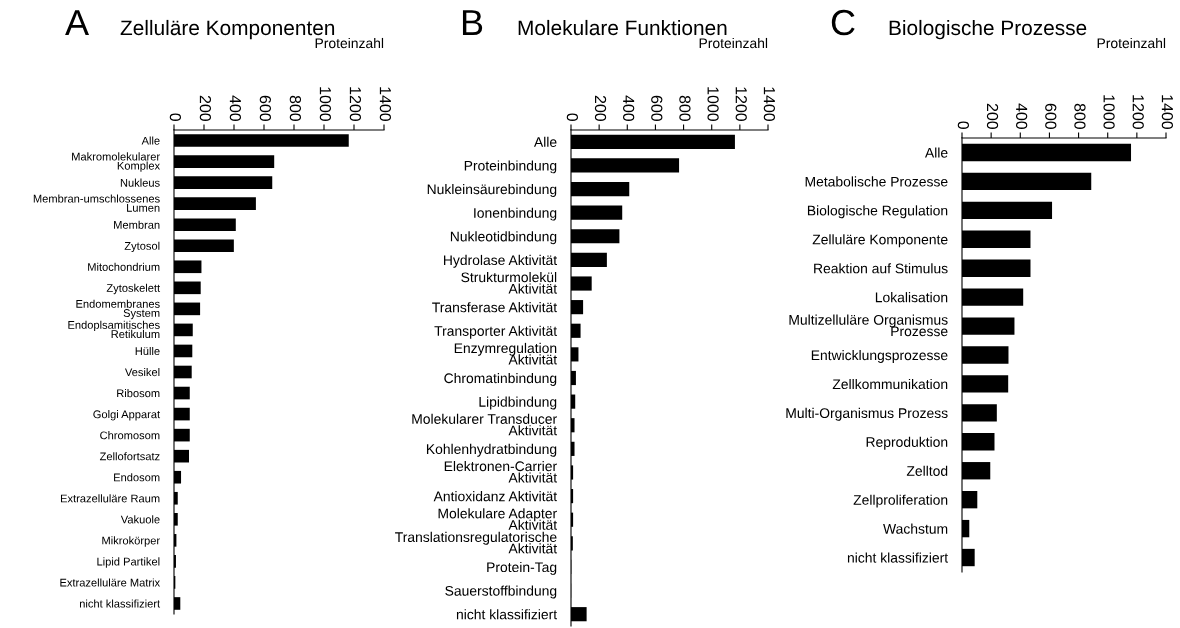 This screenshot has width=1180, height=628. I want to click on y-tick-label: Makromolekularer Komplex, so click(116, 162).